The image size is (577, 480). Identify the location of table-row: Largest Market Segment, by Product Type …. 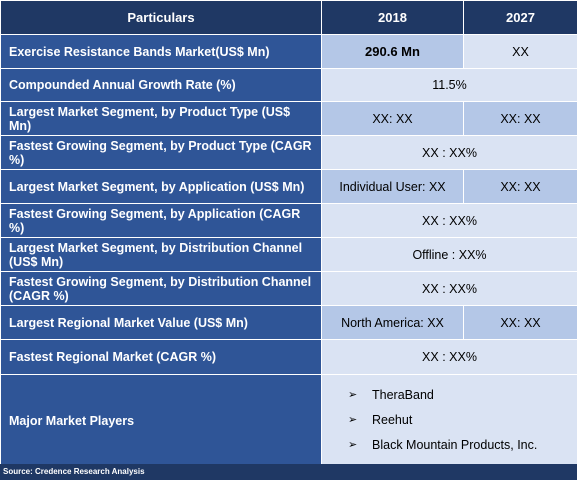
(288, 118).